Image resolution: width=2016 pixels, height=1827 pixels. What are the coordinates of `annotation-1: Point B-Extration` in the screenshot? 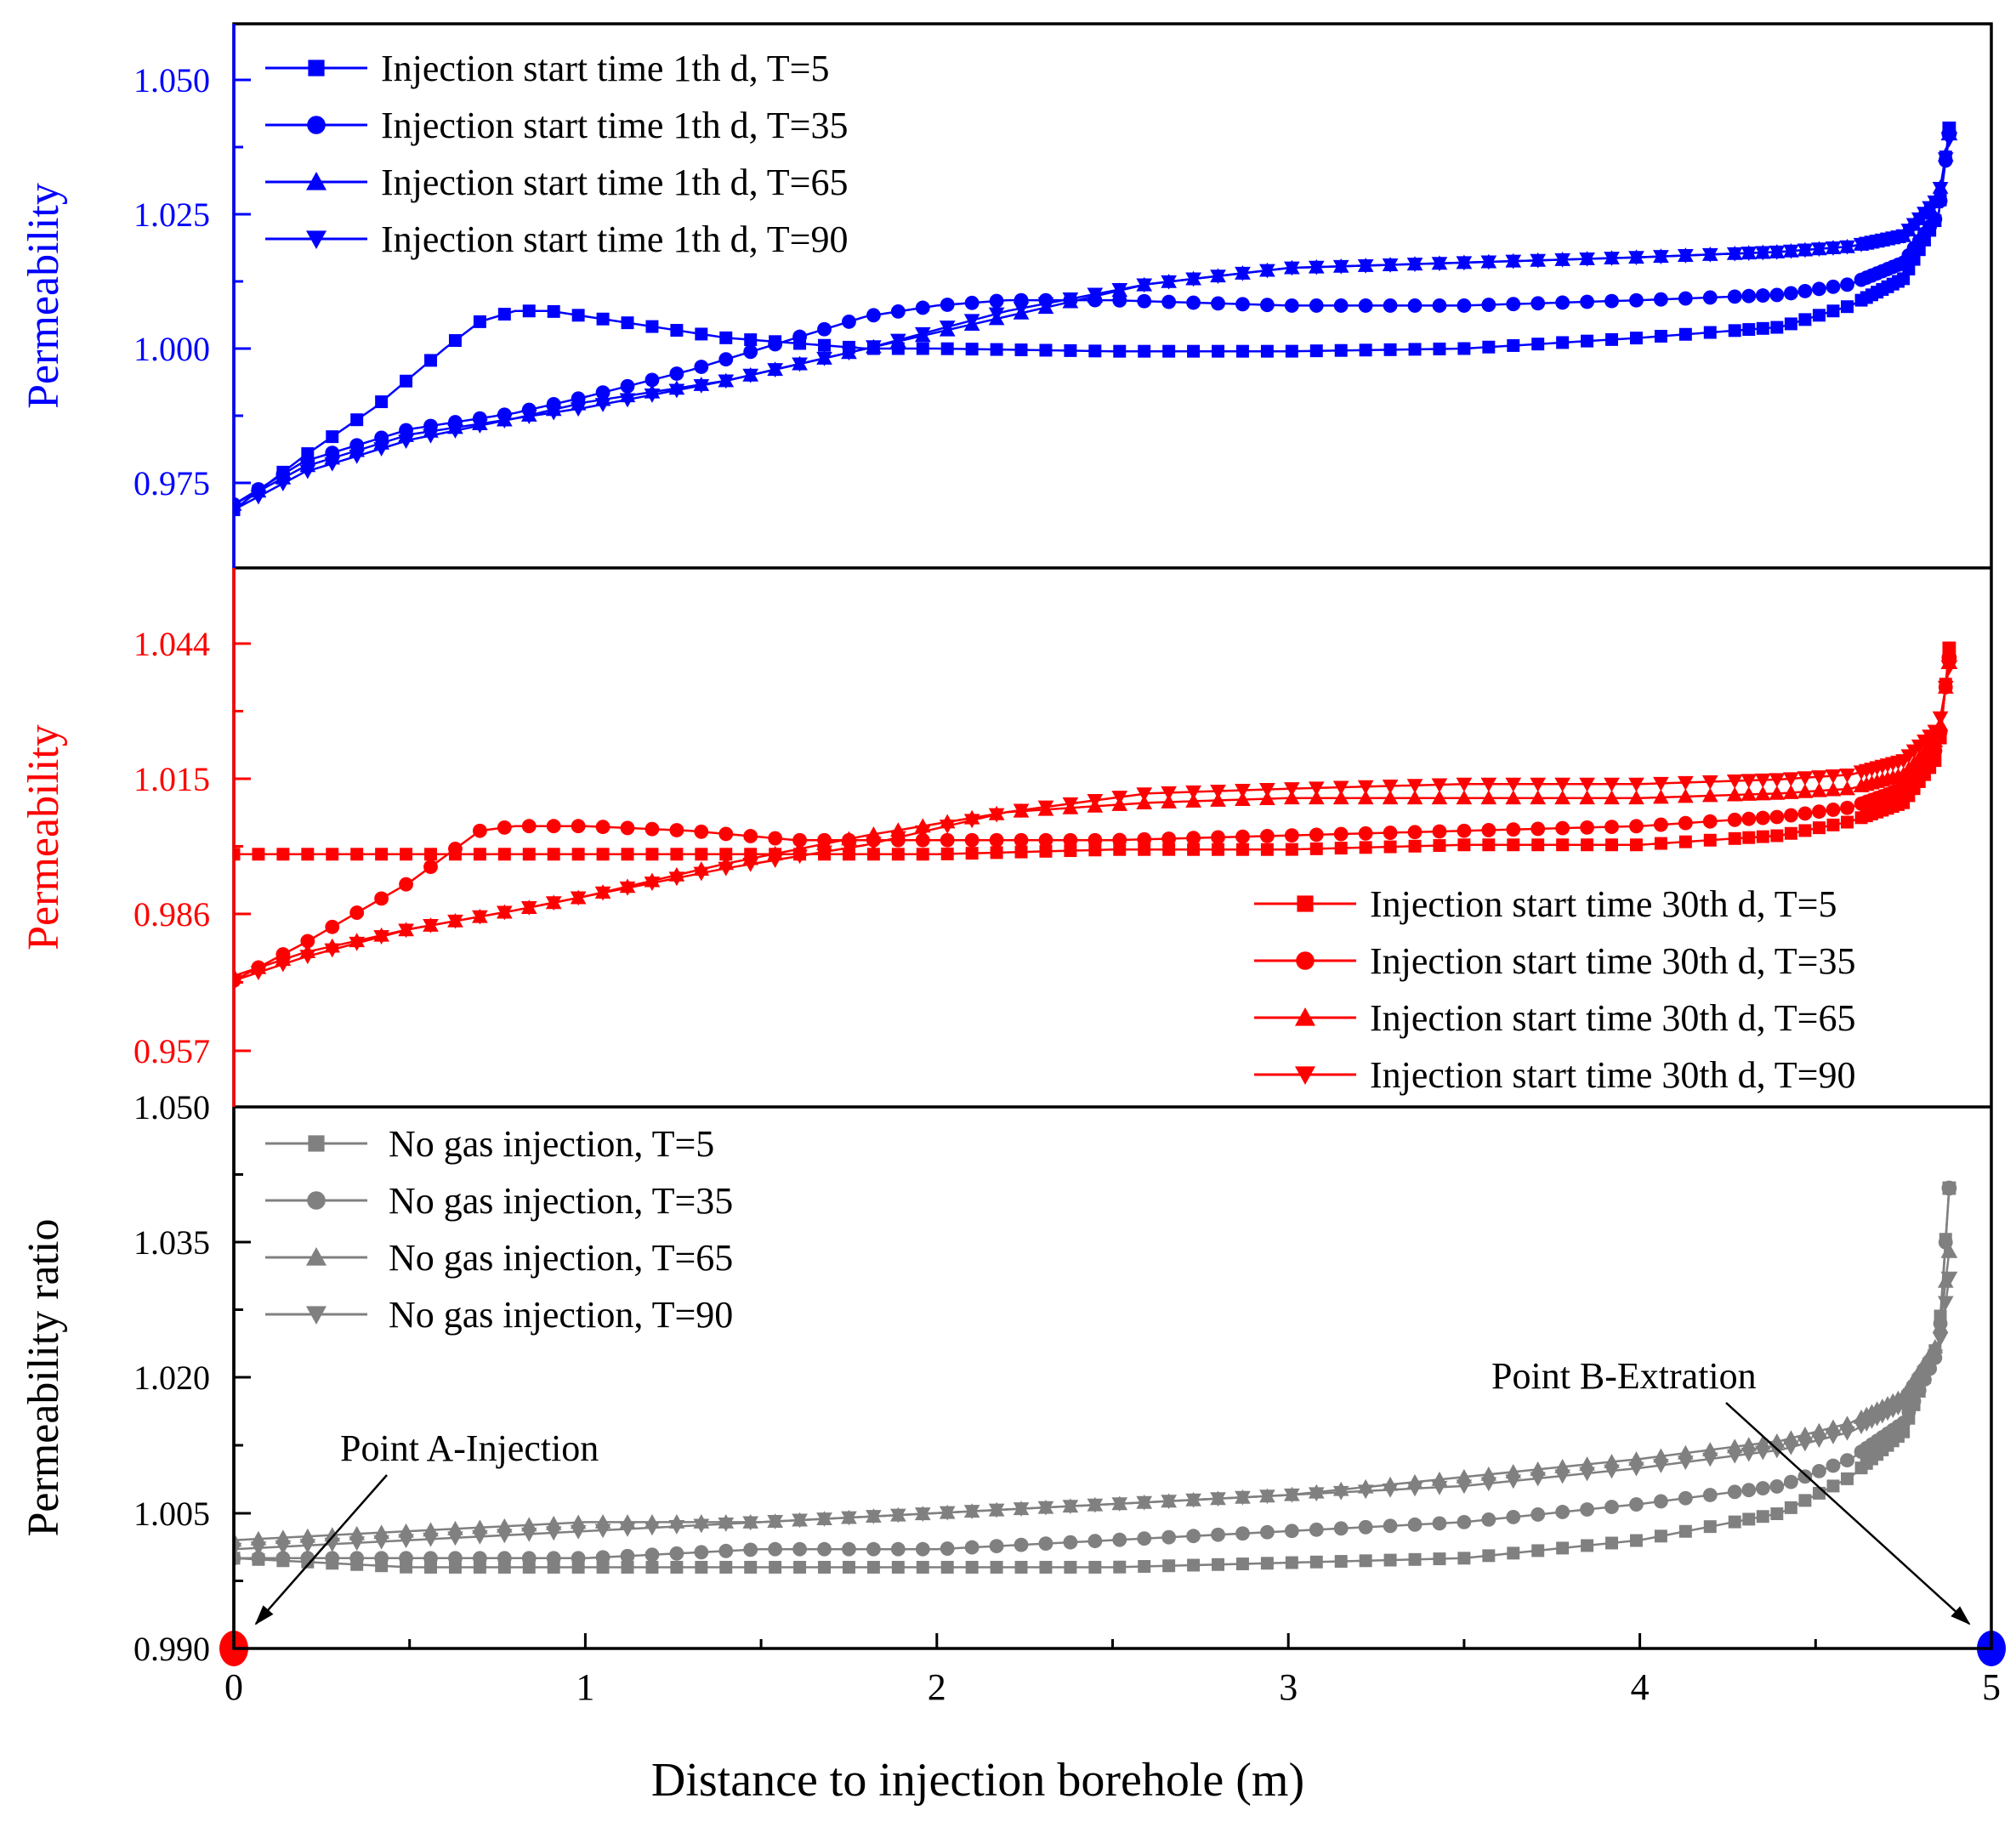 It's located at (1748, 1510).